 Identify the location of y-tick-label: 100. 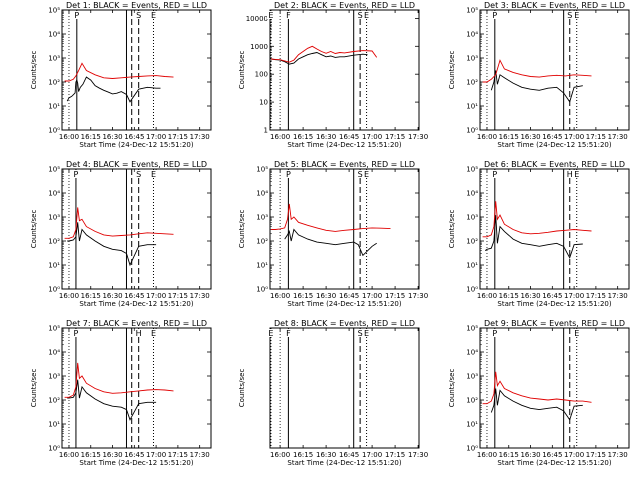
(261, 75).